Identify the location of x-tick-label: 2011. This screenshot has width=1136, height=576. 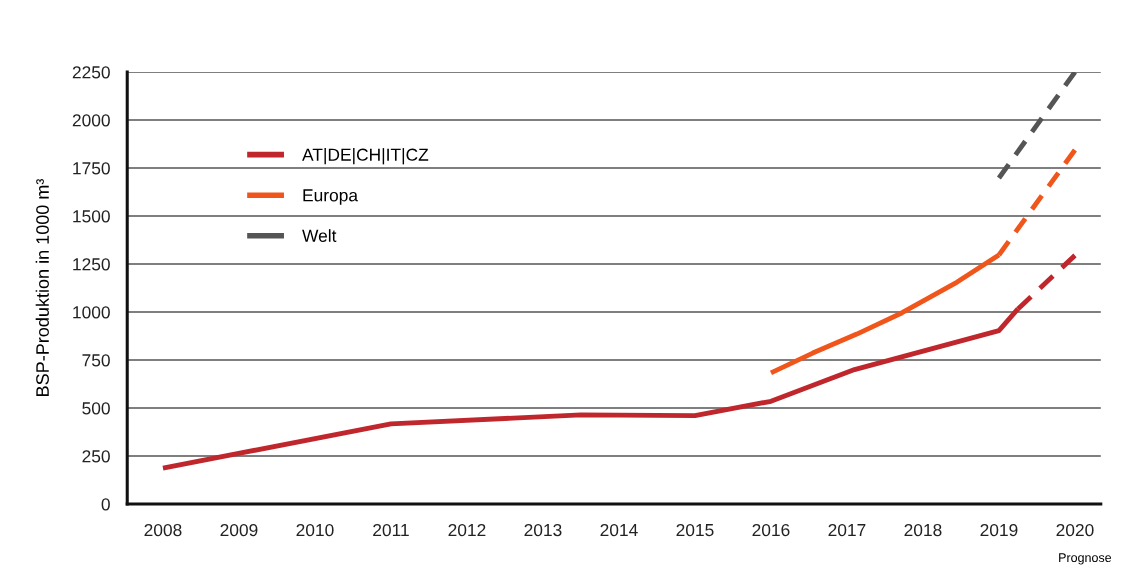
(391, 530).